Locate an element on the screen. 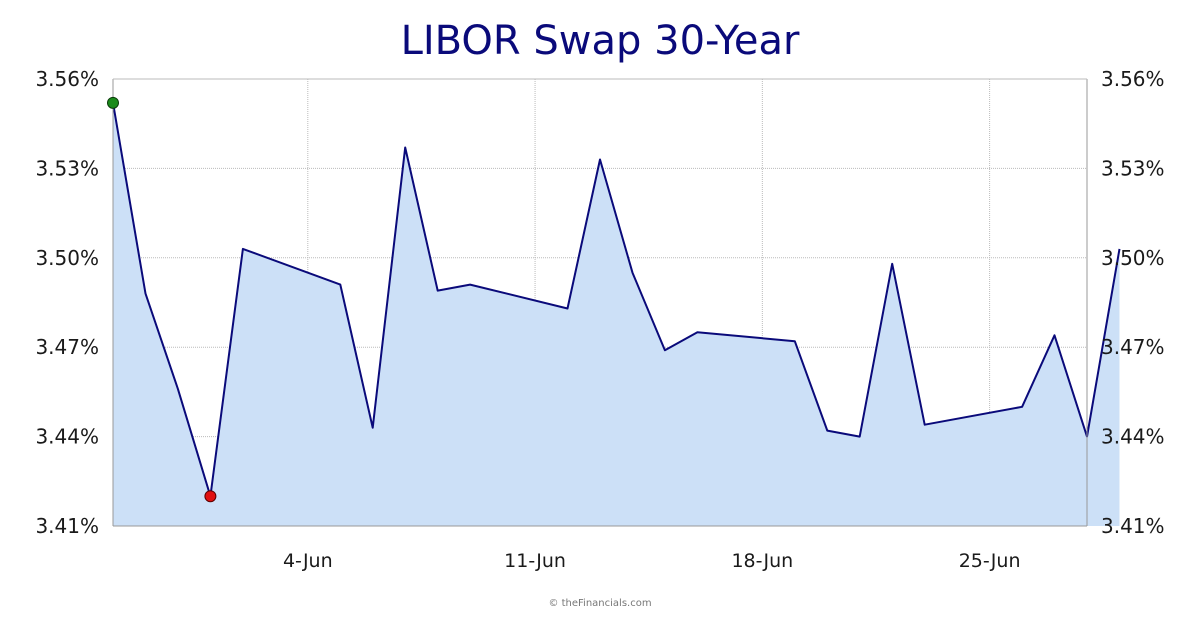 The image size is (1200, 630). y-axis-right: 3.41% 3.44% 3.47% 3.50% 3.53% 3.56% is located at coordinates (1133, 302).